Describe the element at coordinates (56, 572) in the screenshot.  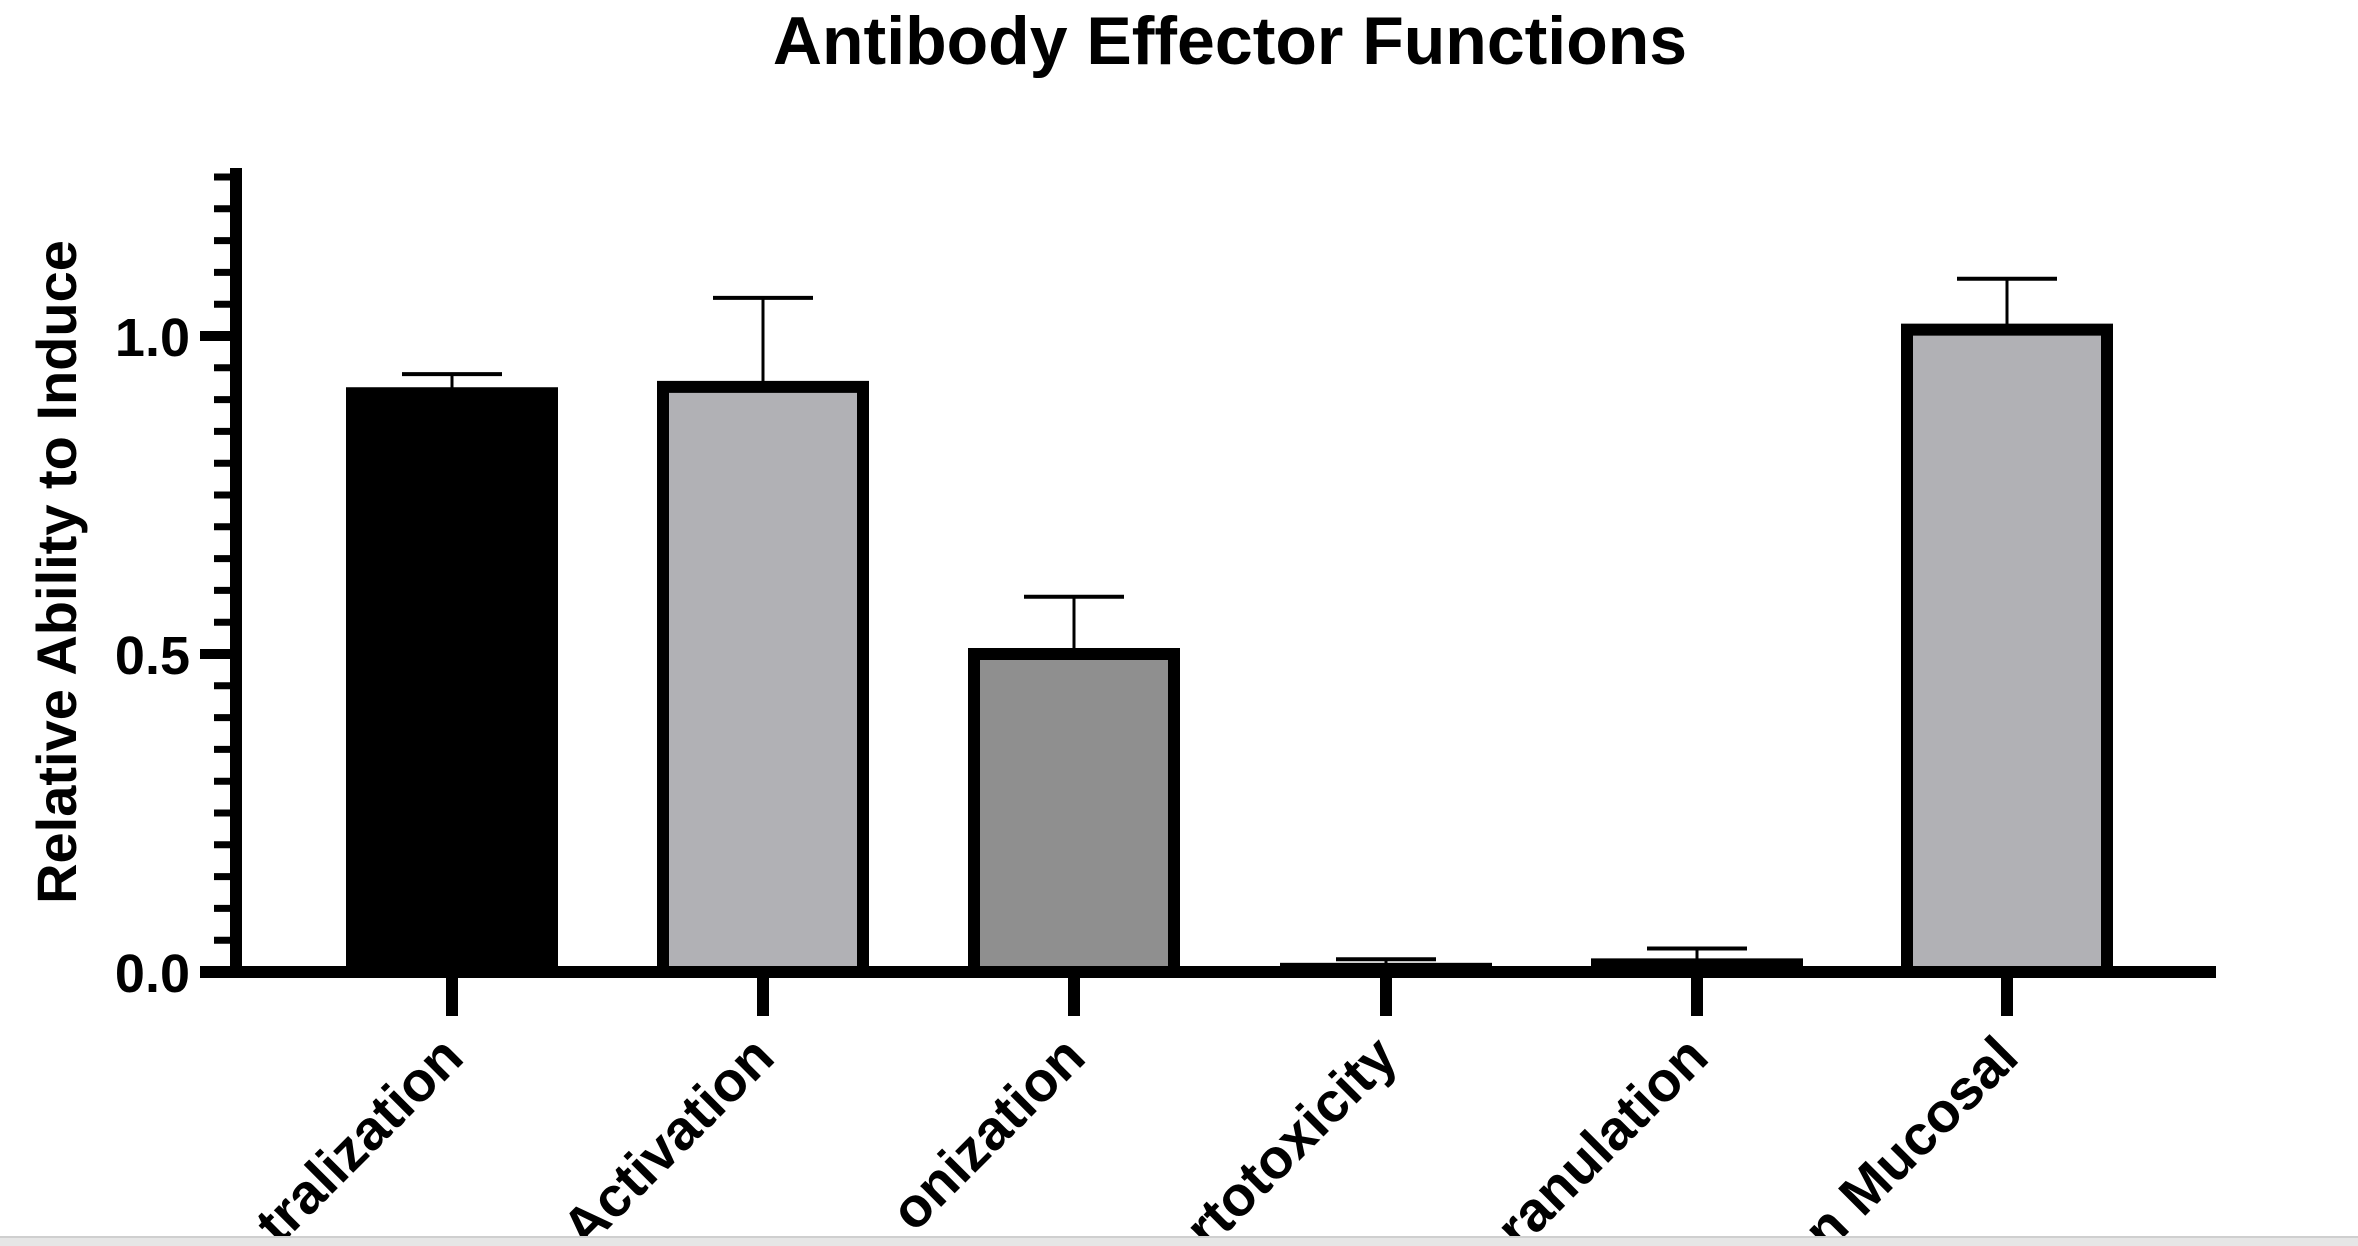
I see `y-axis-label: Relative Ability to Induce` at that location.